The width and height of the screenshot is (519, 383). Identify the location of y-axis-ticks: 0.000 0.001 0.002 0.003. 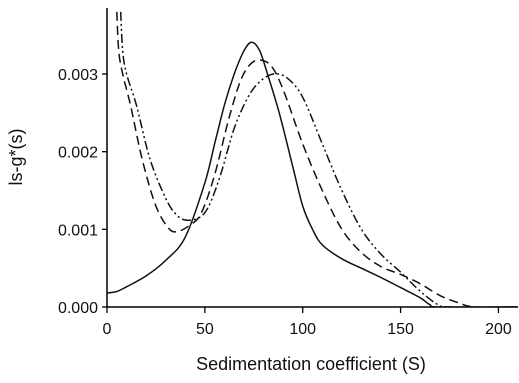
(82, 192).